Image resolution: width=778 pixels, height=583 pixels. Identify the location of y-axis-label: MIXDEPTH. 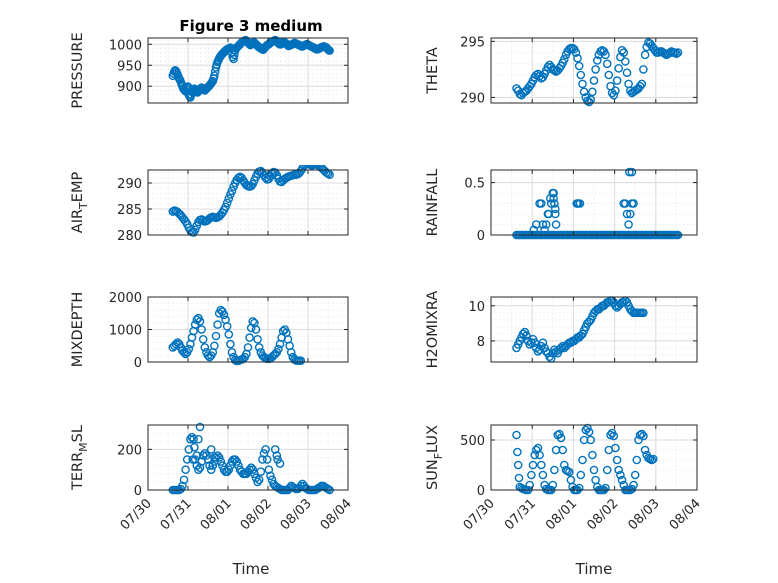
(78, 330).